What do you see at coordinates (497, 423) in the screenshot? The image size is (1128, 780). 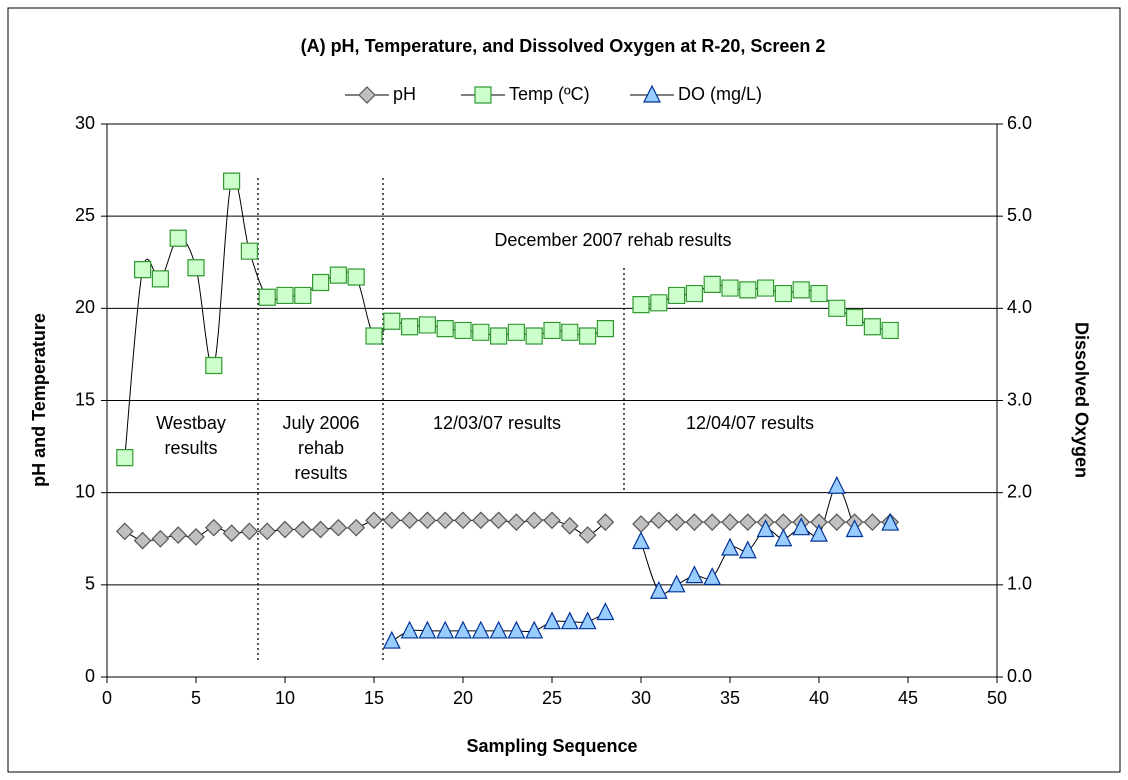 I see `annotation: 12/03/07 results` at bounding box center [497, 423].